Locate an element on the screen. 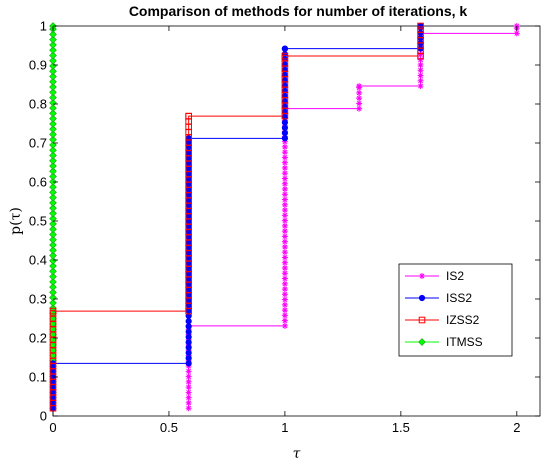  y-tick-label: 0.8 is located at coordinates (38, 104).